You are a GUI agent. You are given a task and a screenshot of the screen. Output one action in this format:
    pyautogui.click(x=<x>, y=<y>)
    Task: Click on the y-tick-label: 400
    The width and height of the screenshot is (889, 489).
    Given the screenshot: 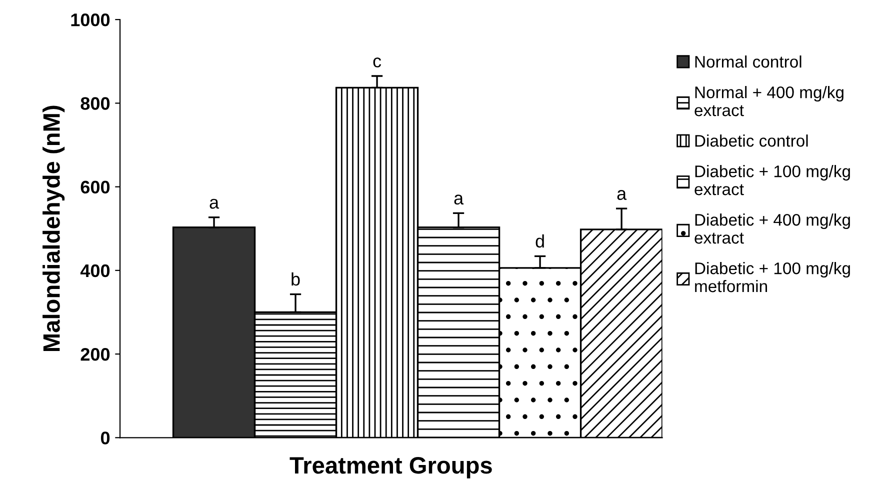 What is the action you would take?
    pyautogui.click(x=95, y=271)
    